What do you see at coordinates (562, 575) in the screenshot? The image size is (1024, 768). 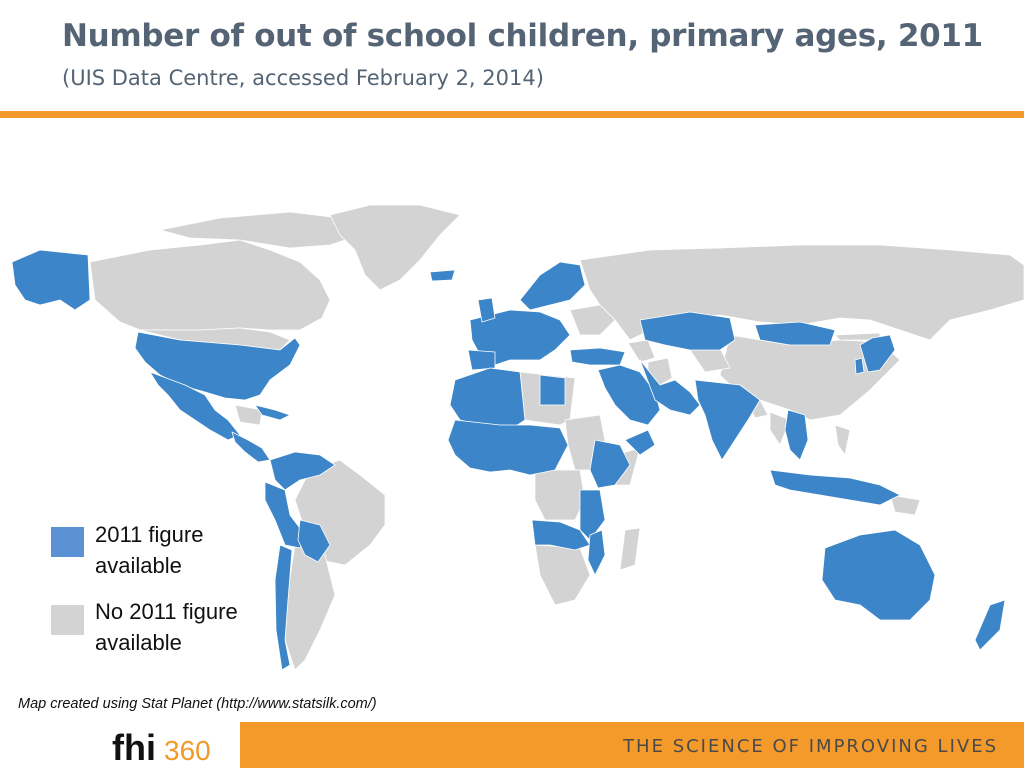 I see `region-southern-africa` at bounding box center [562, 575].